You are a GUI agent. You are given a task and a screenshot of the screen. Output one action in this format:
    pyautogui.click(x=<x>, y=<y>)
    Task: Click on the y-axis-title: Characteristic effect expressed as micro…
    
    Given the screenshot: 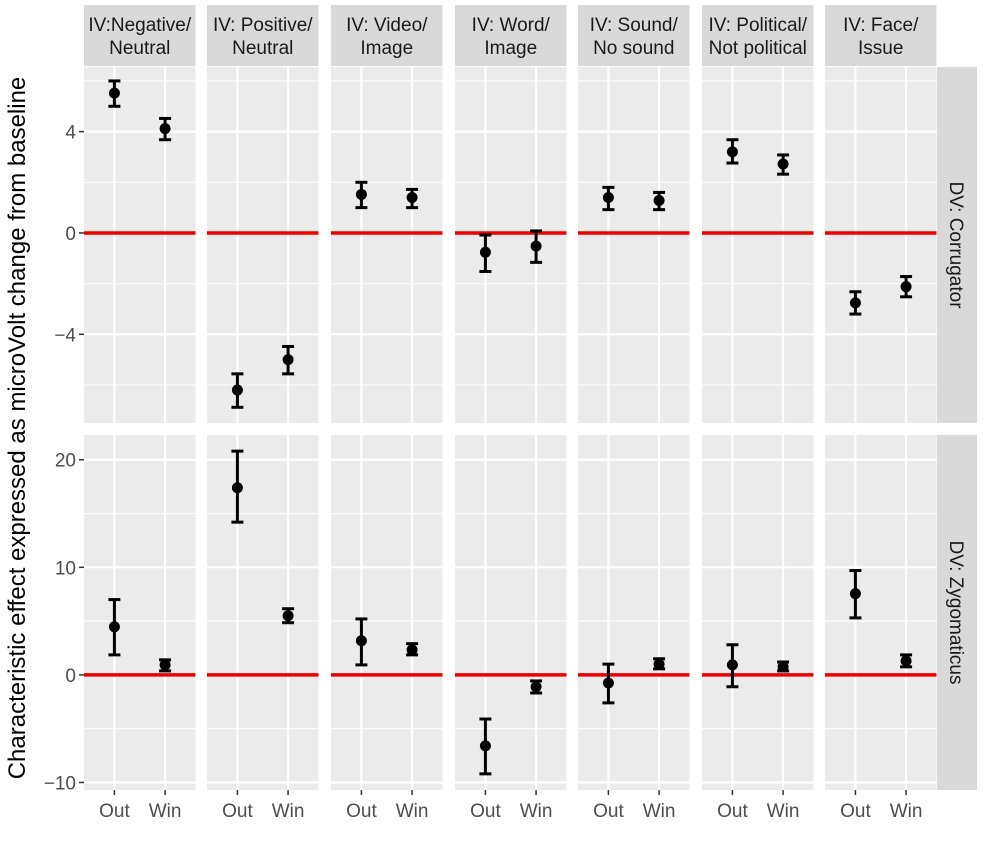 What is the action you would take?
    pyautogui.click(x=17, y=428)
    